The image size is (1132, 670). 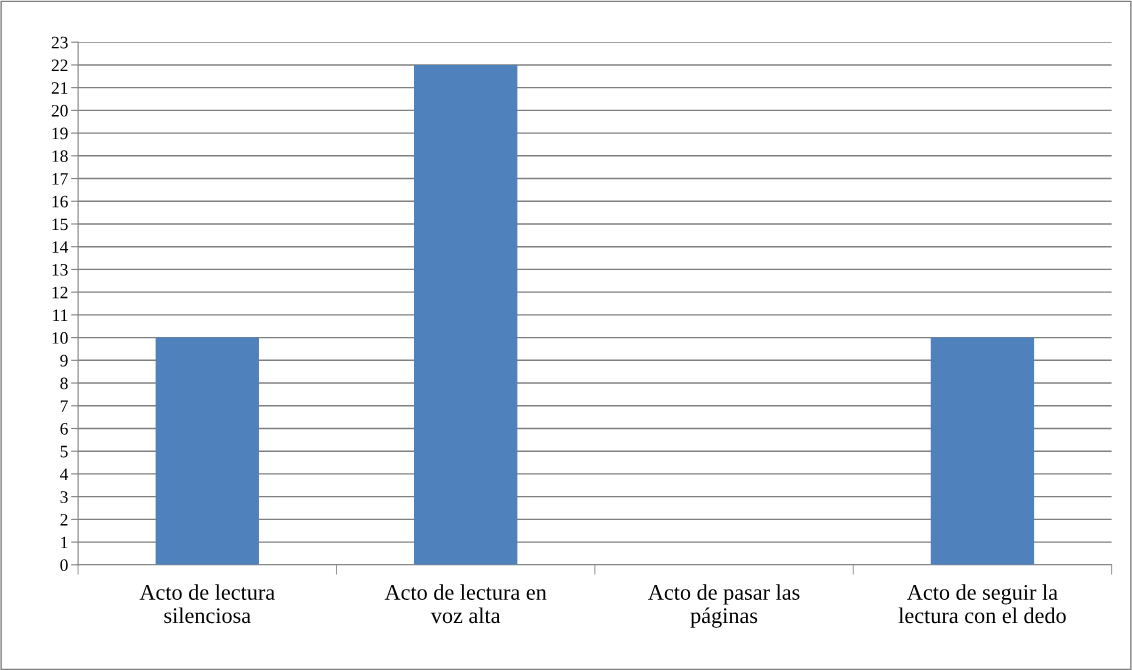 I want to click on y-tick-label: 9, so click(x=64, y=360).